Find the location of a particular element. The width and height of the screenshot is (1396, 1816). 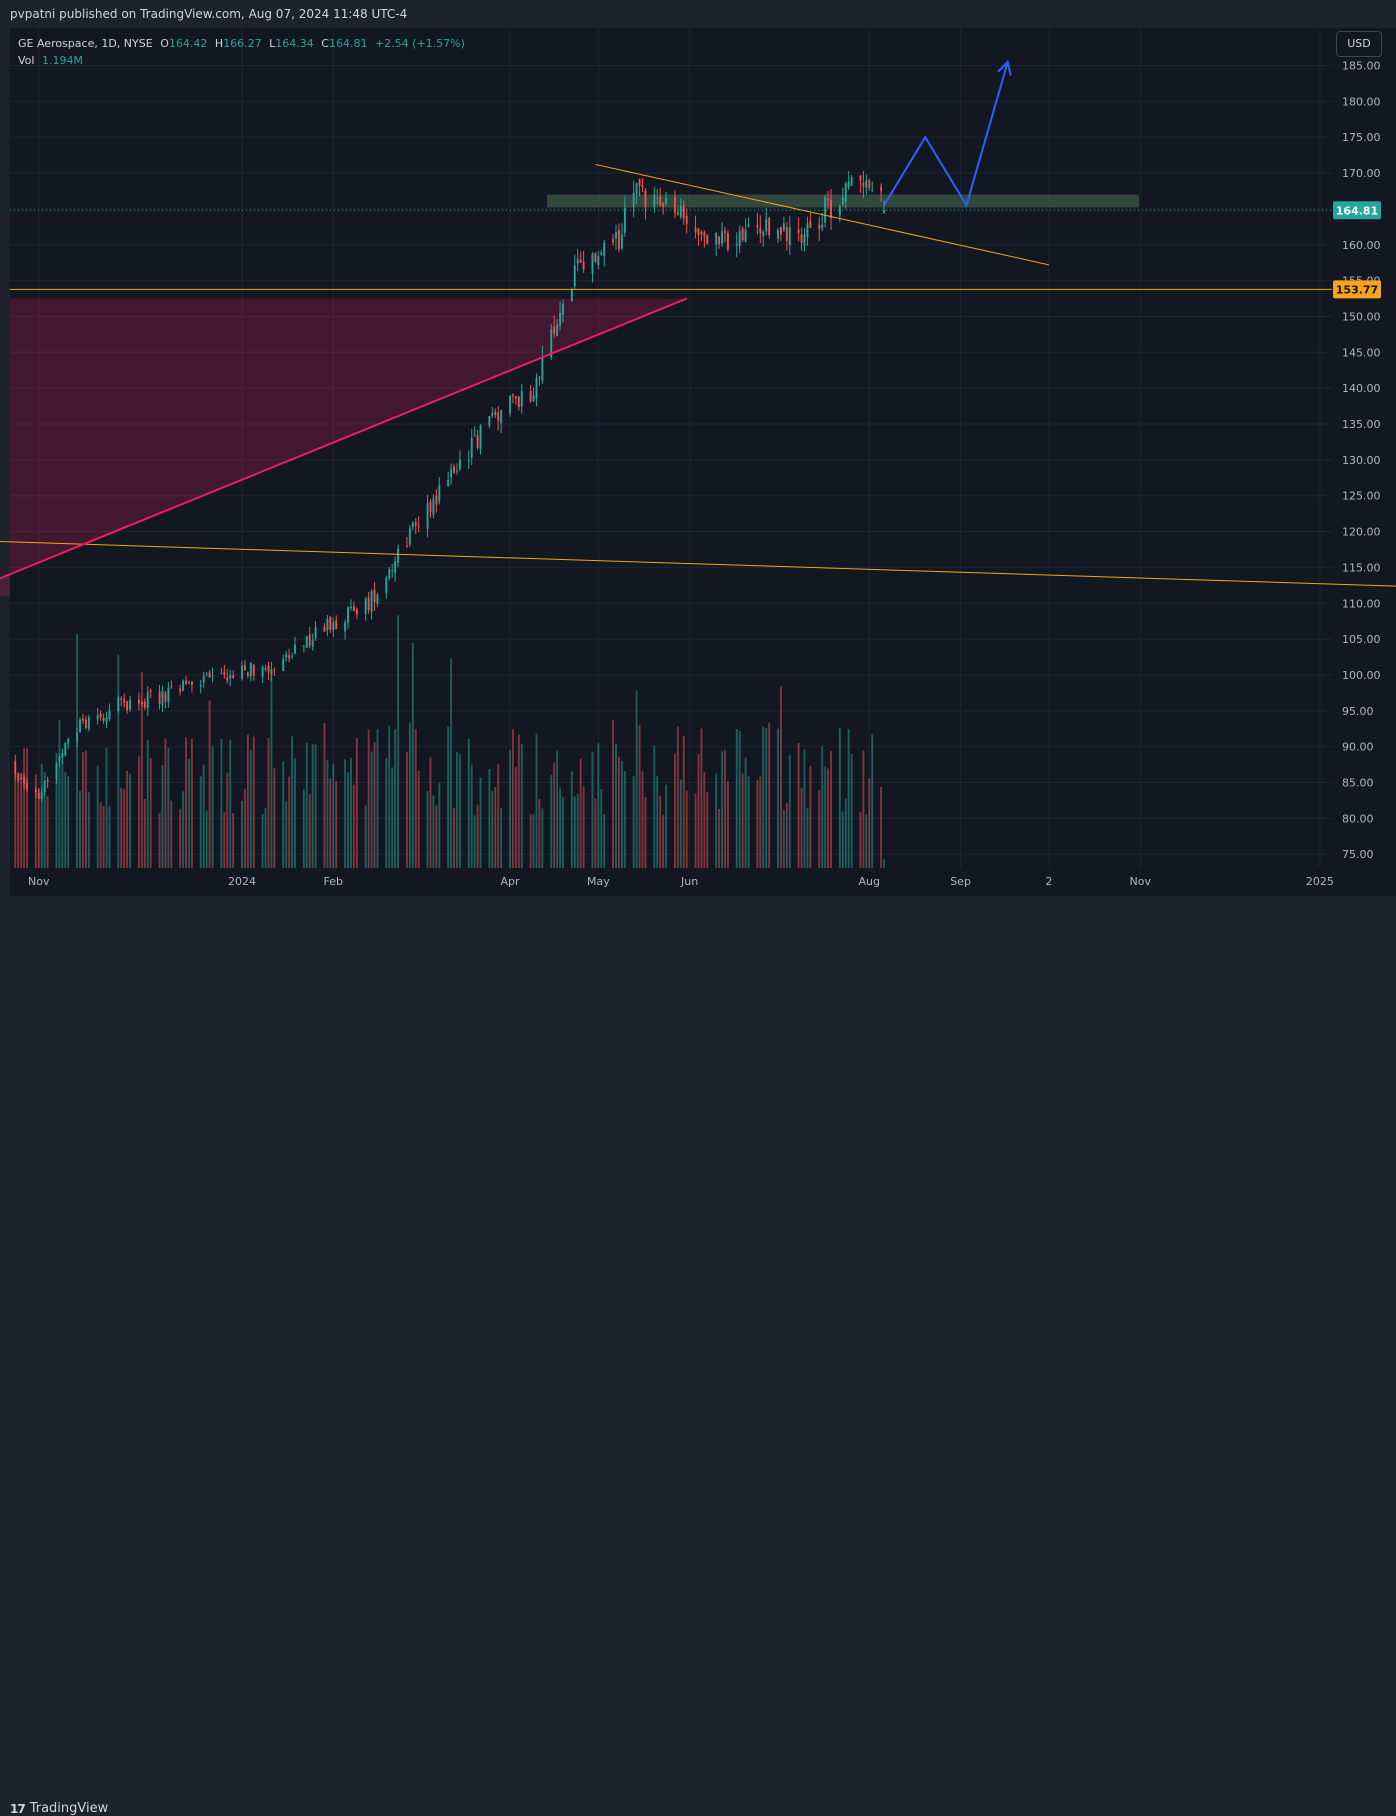

brand: 17 TradingView is located at coordinates (59, 1808).